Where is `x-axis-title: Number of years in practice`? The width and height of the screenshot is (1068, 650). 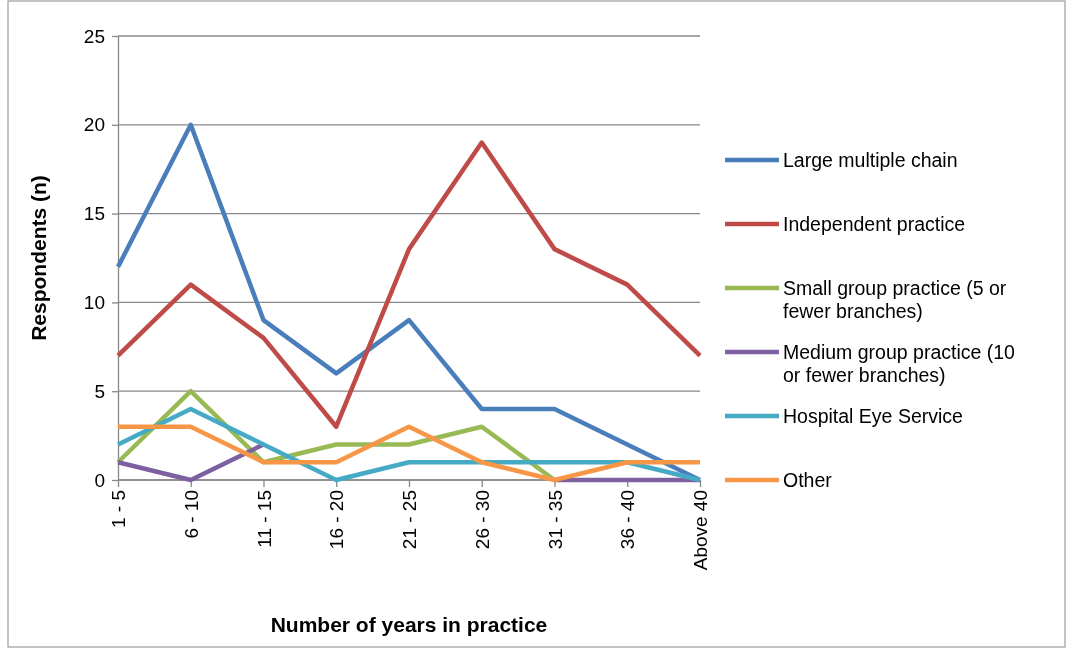 x-axis-title: Number of years in practice is located at coordinates (409, 624).